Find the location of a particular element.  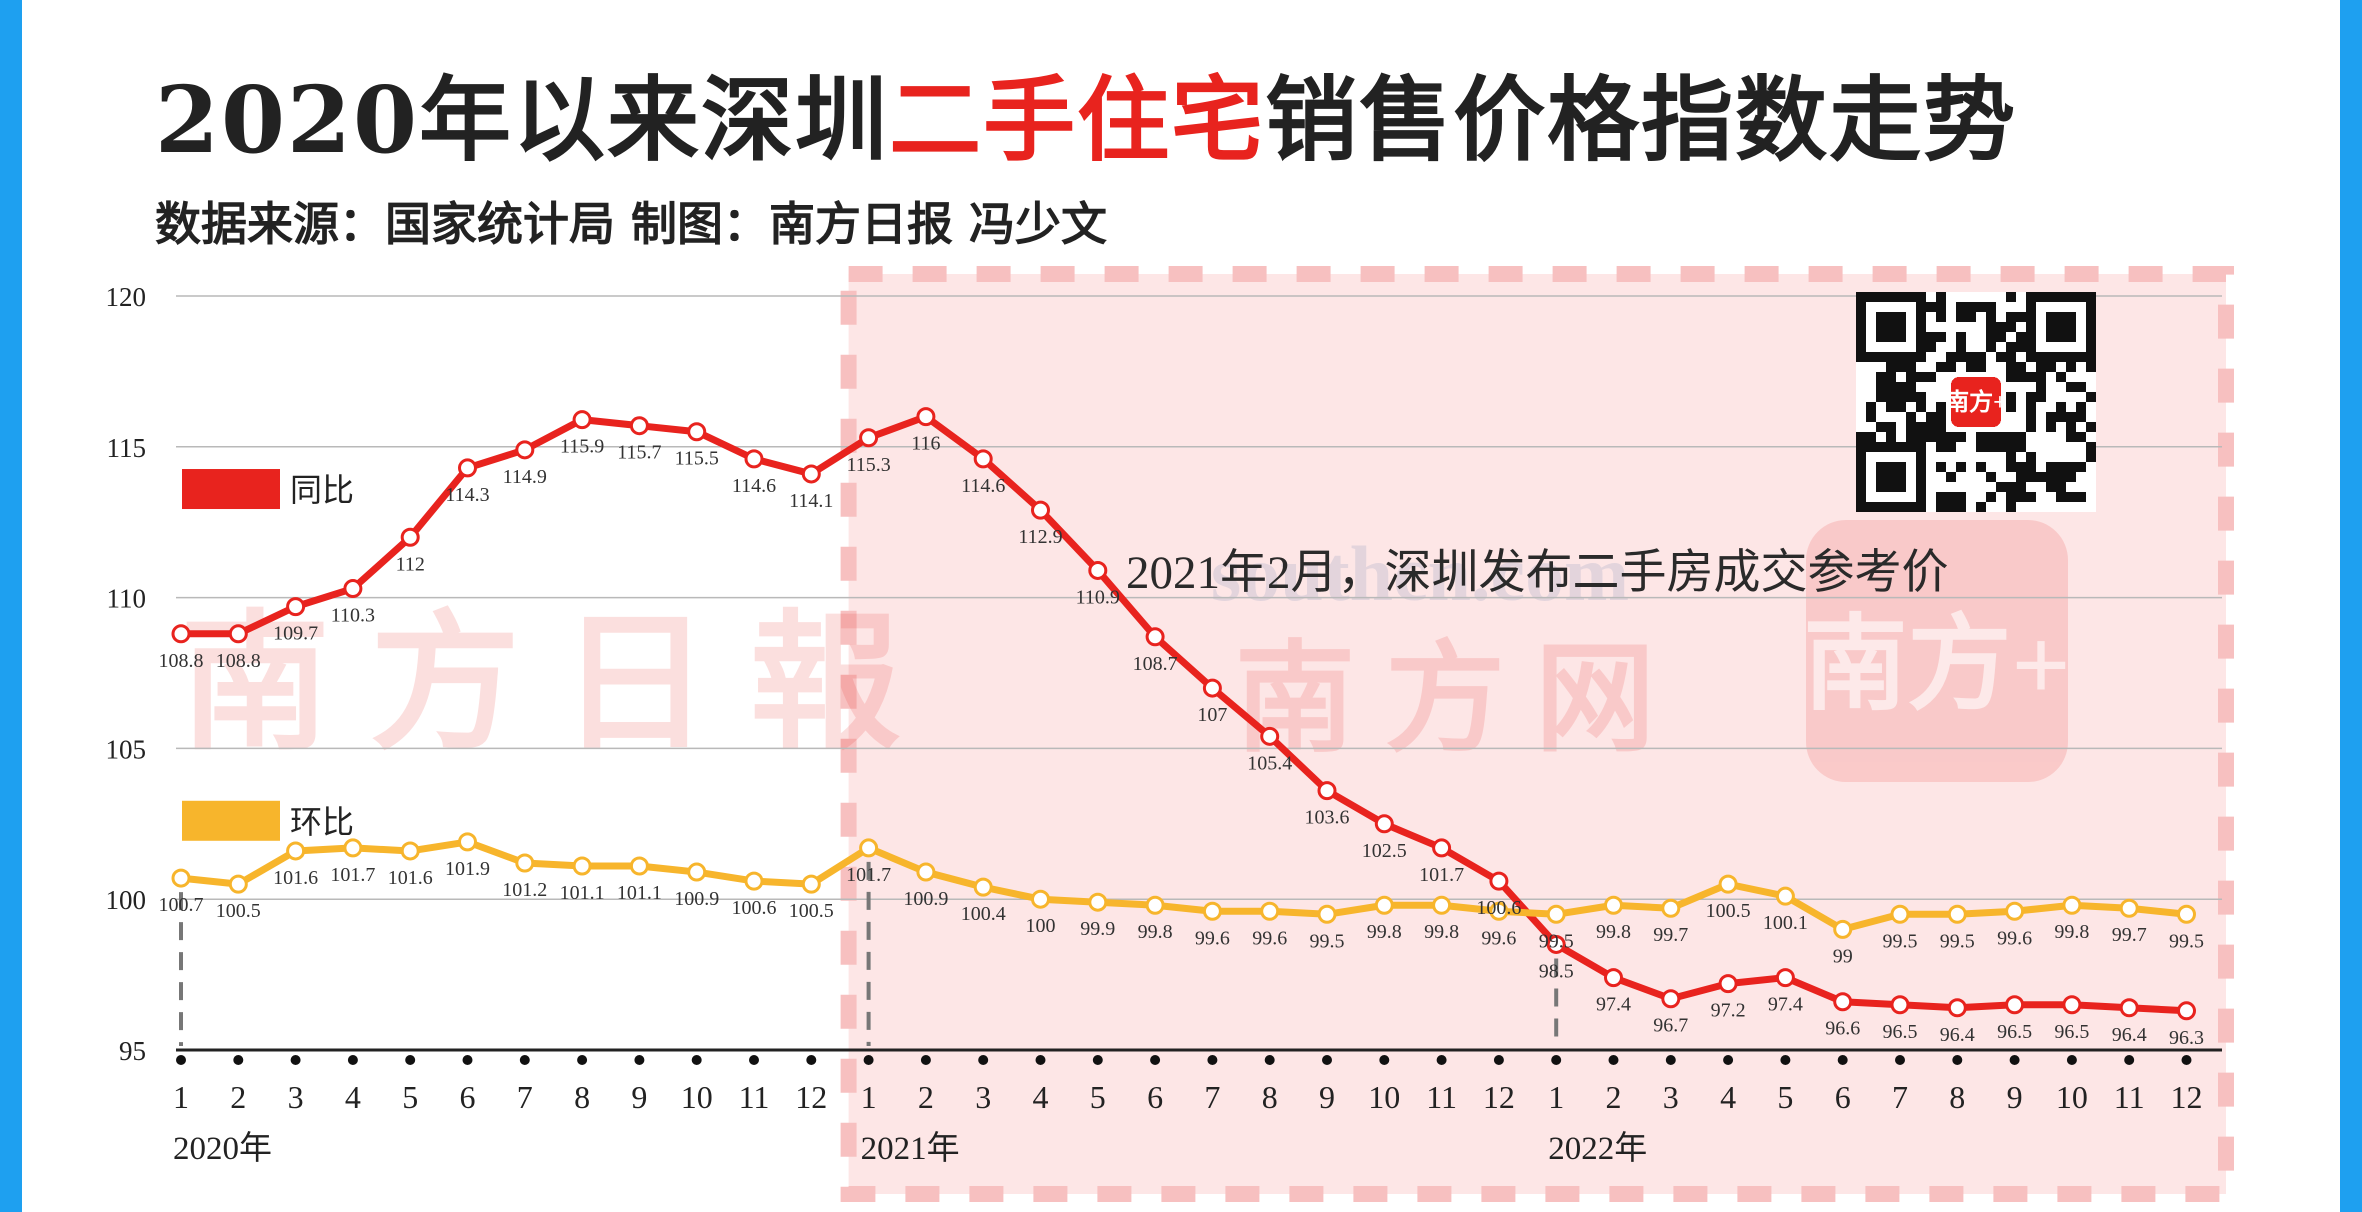

annotation-text: 2021年2月，深圳发布二手房成交参考价 is located at coordinates (1537, 573).